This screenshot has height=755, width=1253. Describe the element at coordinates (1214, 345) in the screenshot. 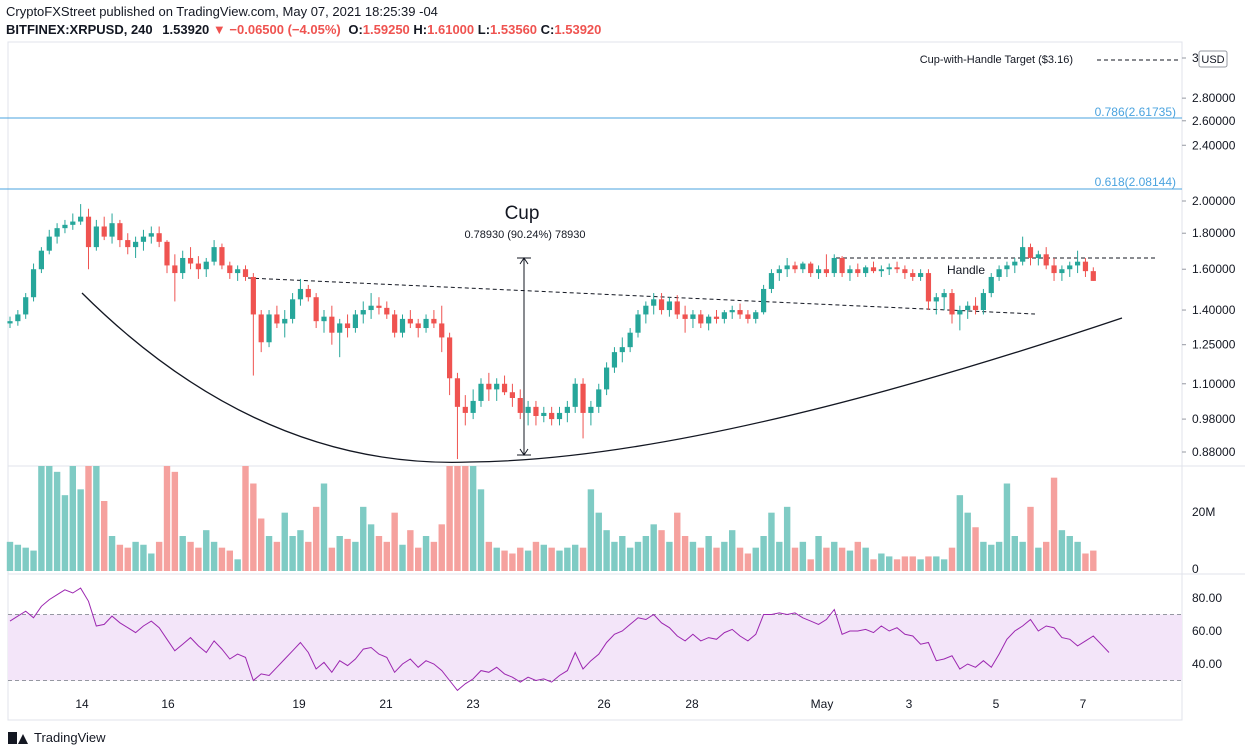

I see `price-tick-label: 1.25000` at that location.